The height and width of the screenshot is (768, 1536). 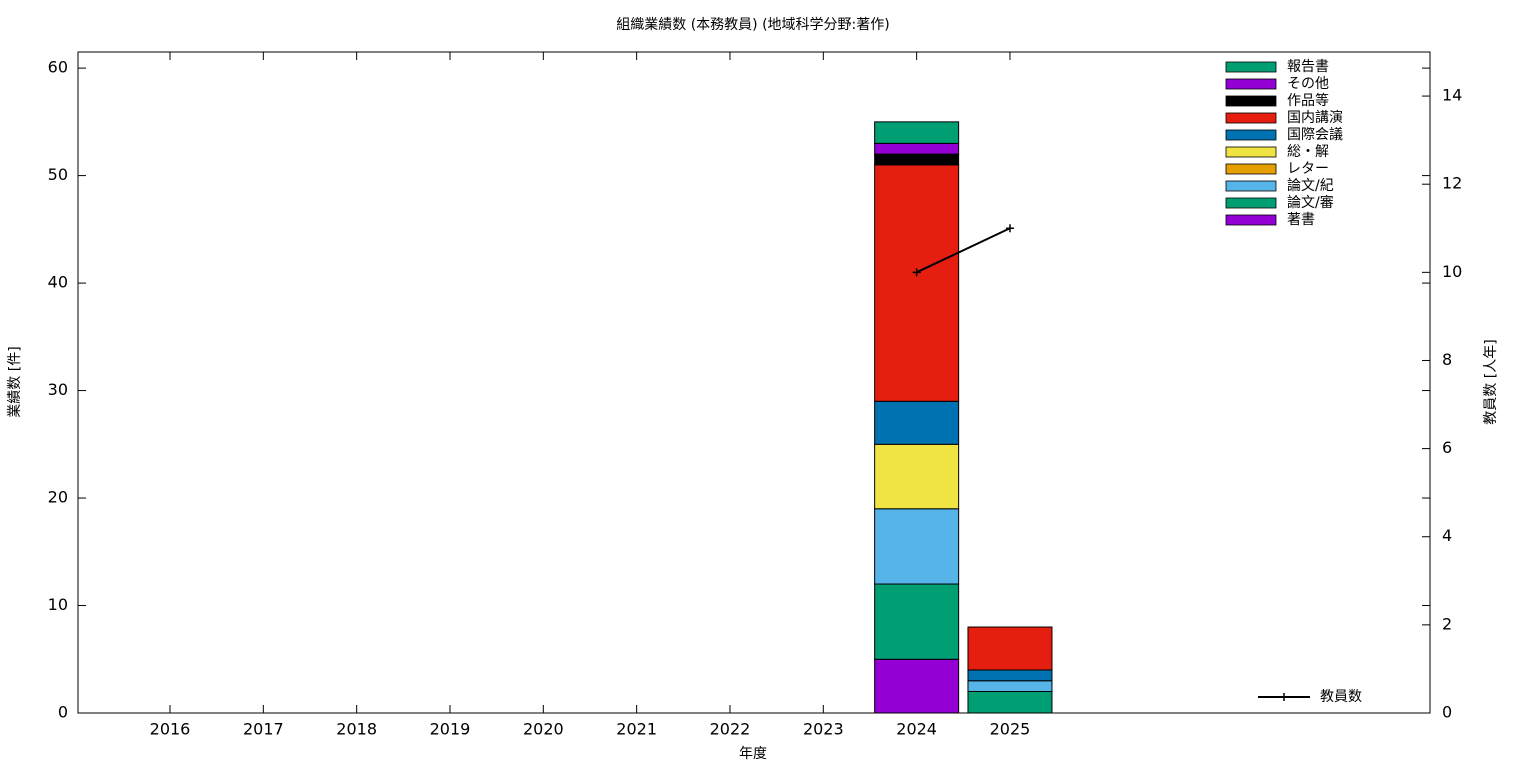 What do you see at coordinates (1308, 152) in the screenshot?
I see `legend-label: 総・解` at bounding box center [1308, 152].